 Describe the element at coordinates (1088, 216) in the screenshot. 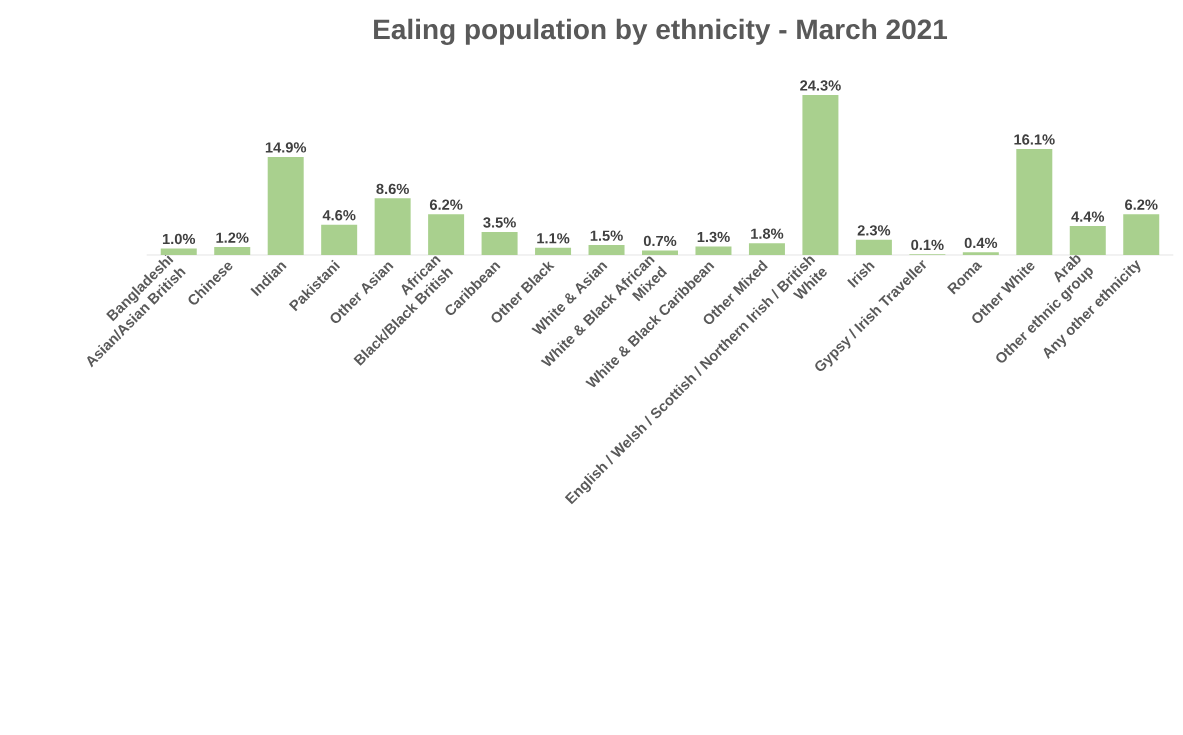

I see `data-label: 4.4%` at that location.